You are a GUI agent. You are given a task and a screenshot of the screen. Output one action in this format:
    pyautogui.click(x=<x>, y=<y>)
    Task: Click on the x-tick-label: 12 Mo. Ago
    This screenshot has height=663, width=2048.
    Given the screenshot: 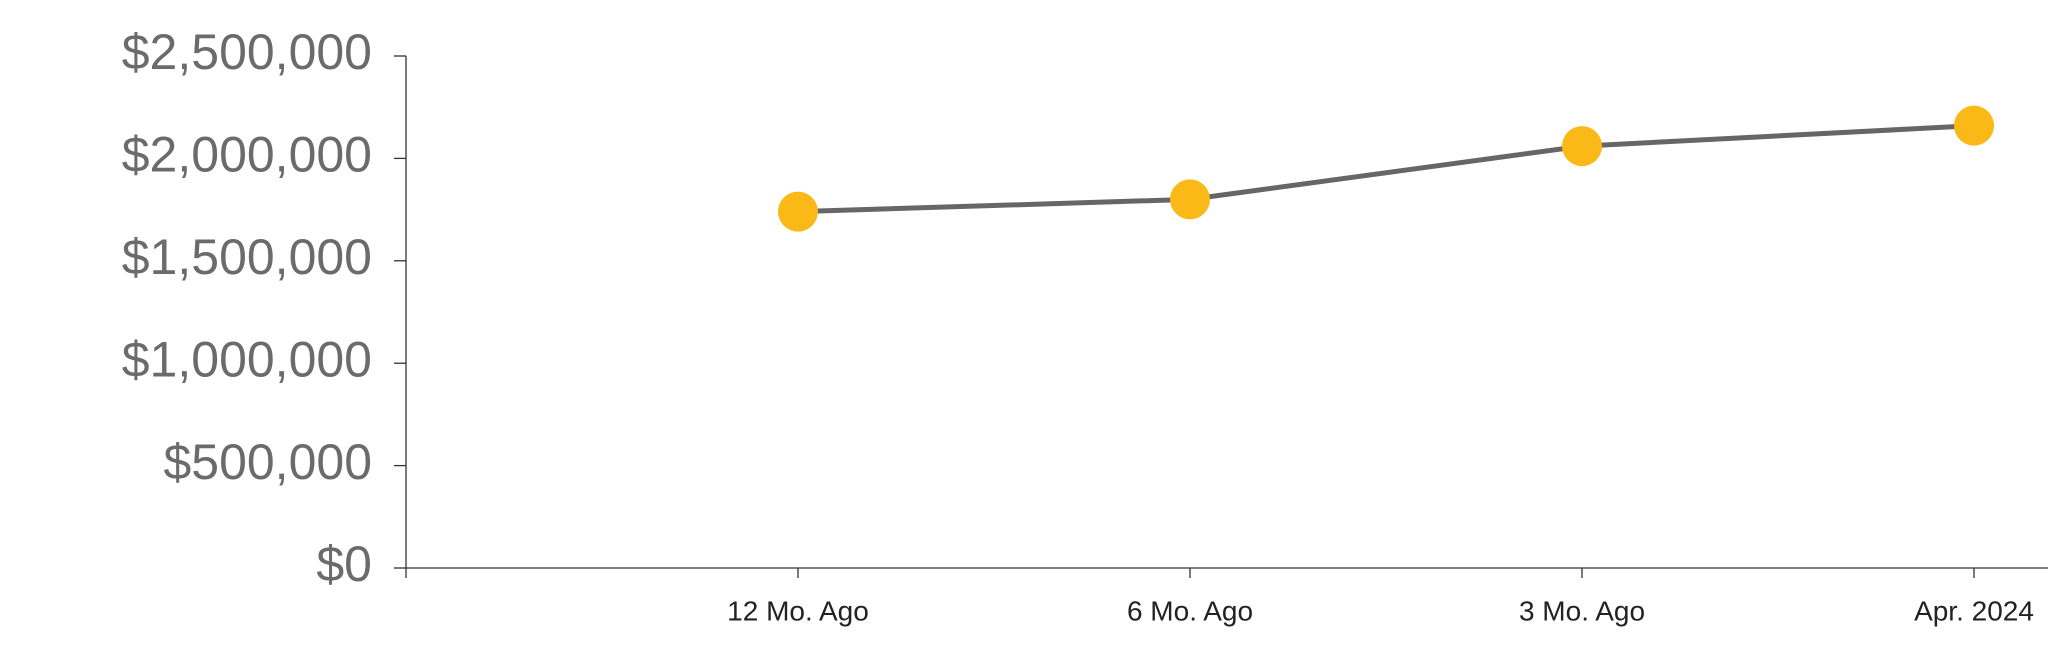 What is the action you would take?
    pyautogui.click(x=798, y=610)
    